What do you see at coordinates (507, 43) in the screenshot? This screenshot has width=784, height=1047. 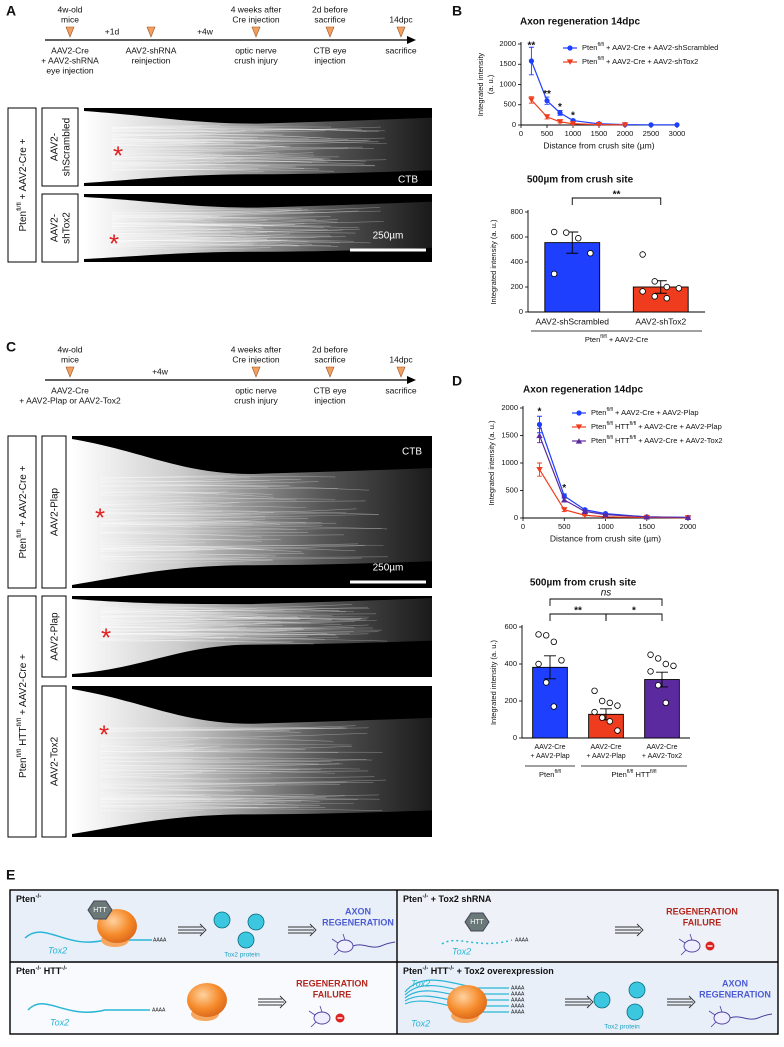 I see `y-tick-label: 2000` at bounding box center [507, 43].